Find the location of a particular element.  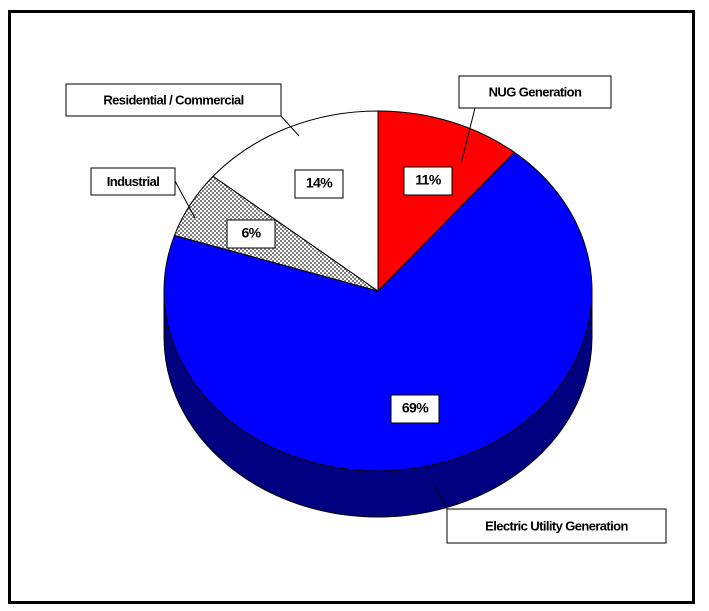

slice-nug-generation is located at coordinates (446, 201).